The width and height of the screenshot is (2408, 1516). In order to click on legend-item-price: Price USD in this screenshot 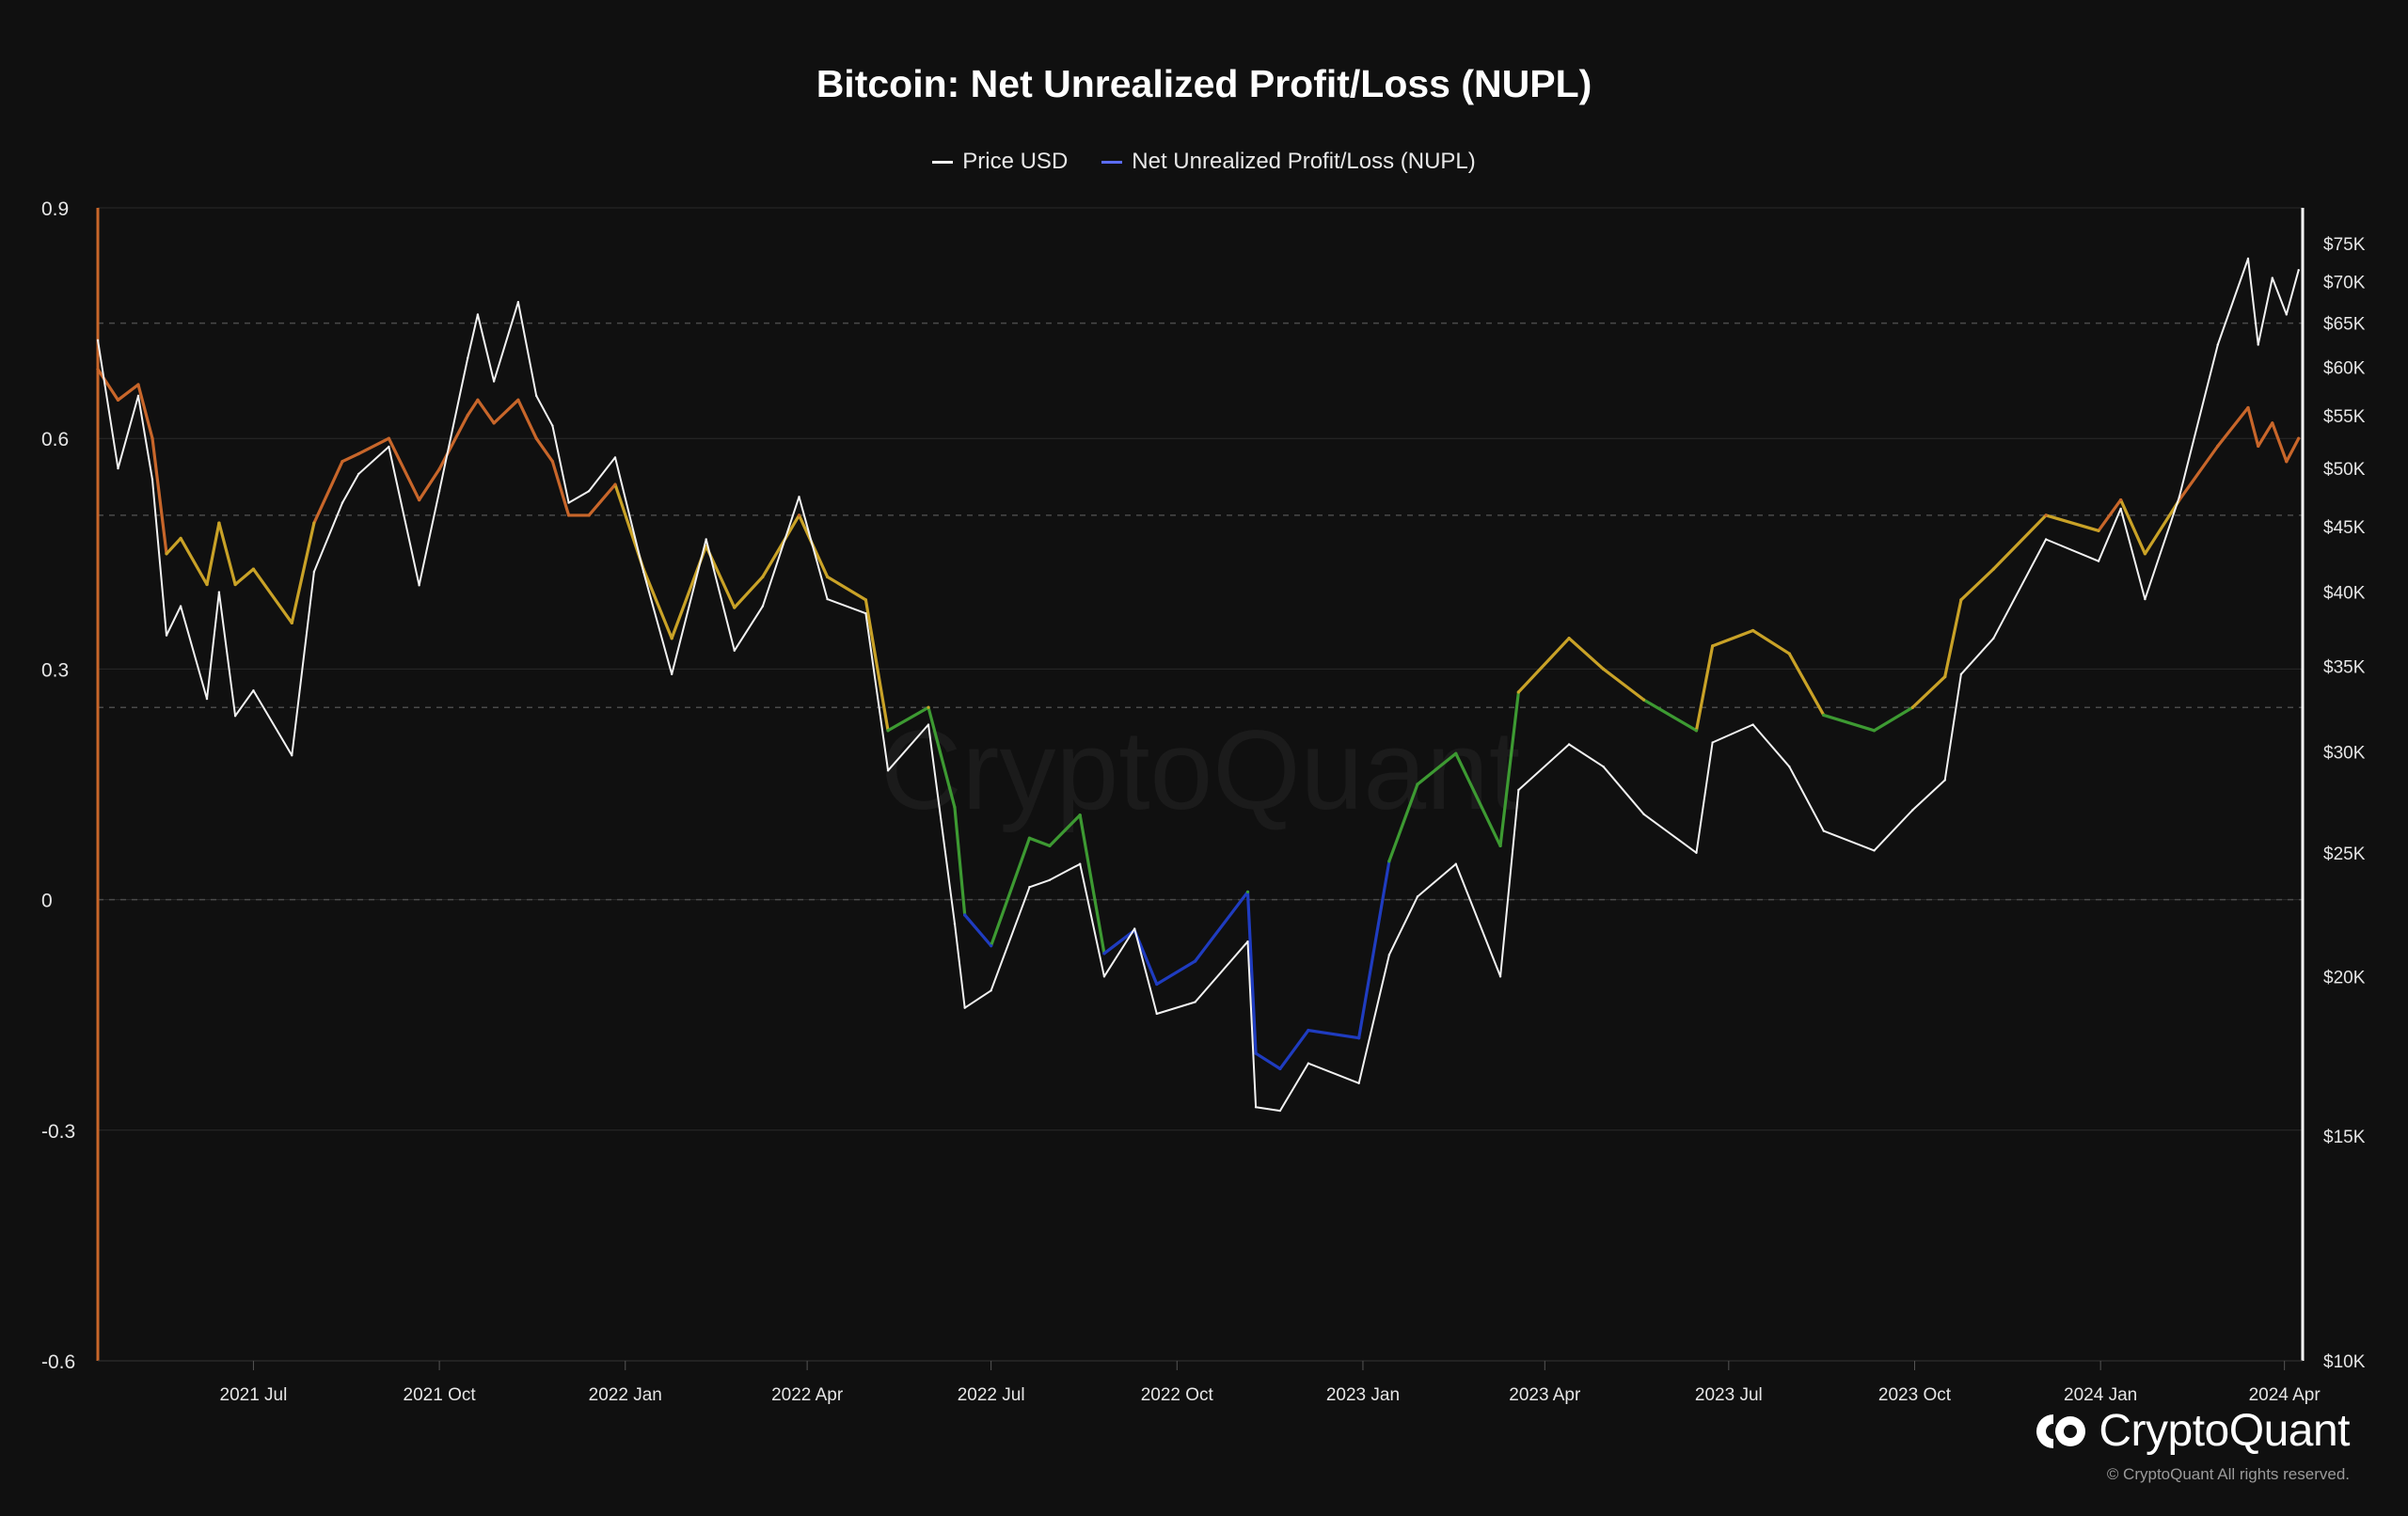, I will do `click(1000, 162)`.